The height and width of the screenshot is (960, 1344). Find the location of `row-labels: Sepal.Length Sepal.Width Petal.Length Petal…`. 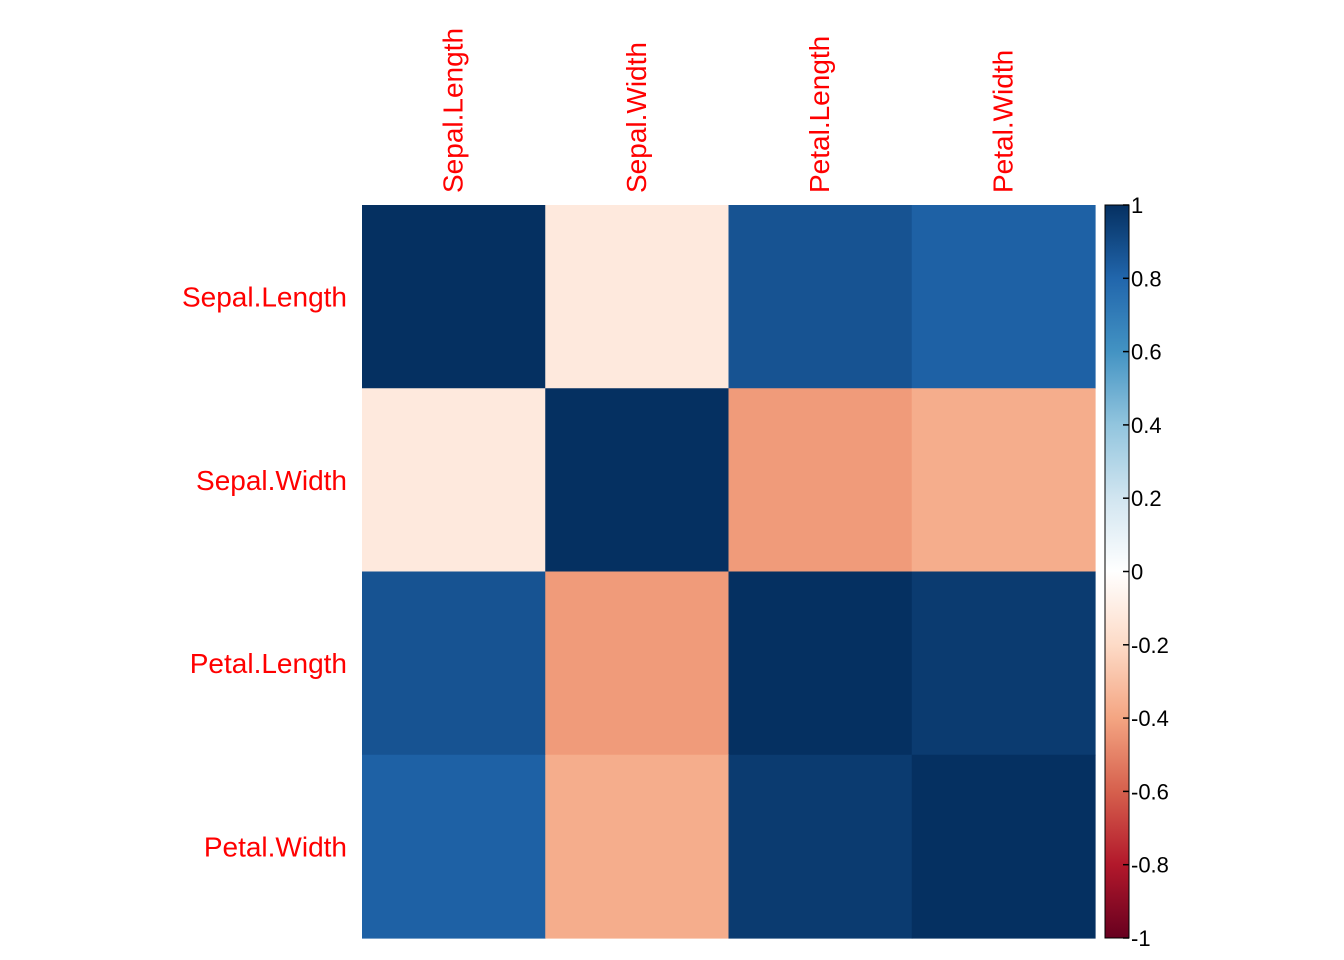

row-labels: Sepal.Length Sepal.Width Petal.Length Petal… is located at coordinates (264, 572).